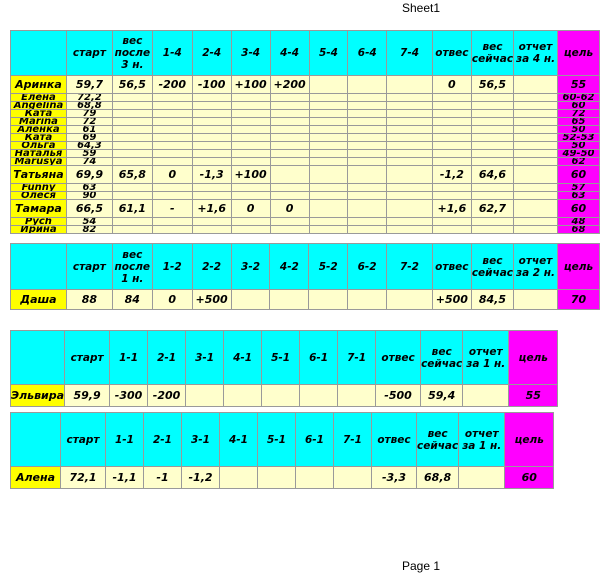 Image resolution: width=600 pixels, height=580 pixels. What do you see at coordinates (442, 395) in the screenshot?
I see `data-cell: 59,4` at bounding box center [442, 395].